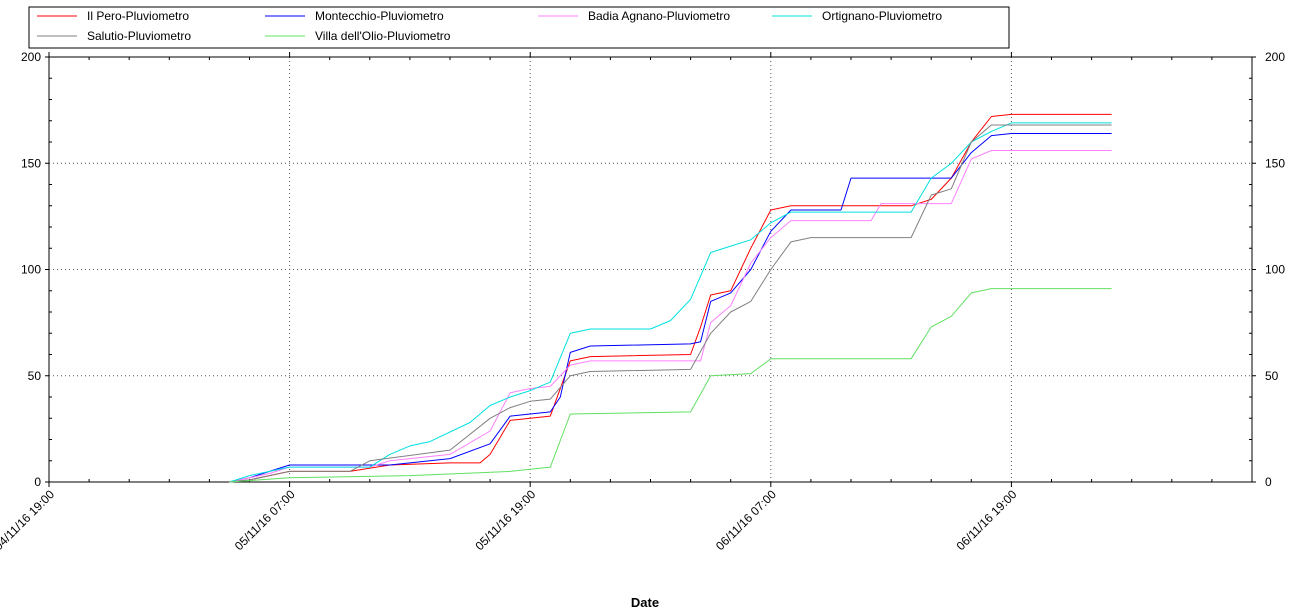 The height and width of the screenshot is (612, 1304). I want to click on y-tick-label-left: 50, so click(35, 376).